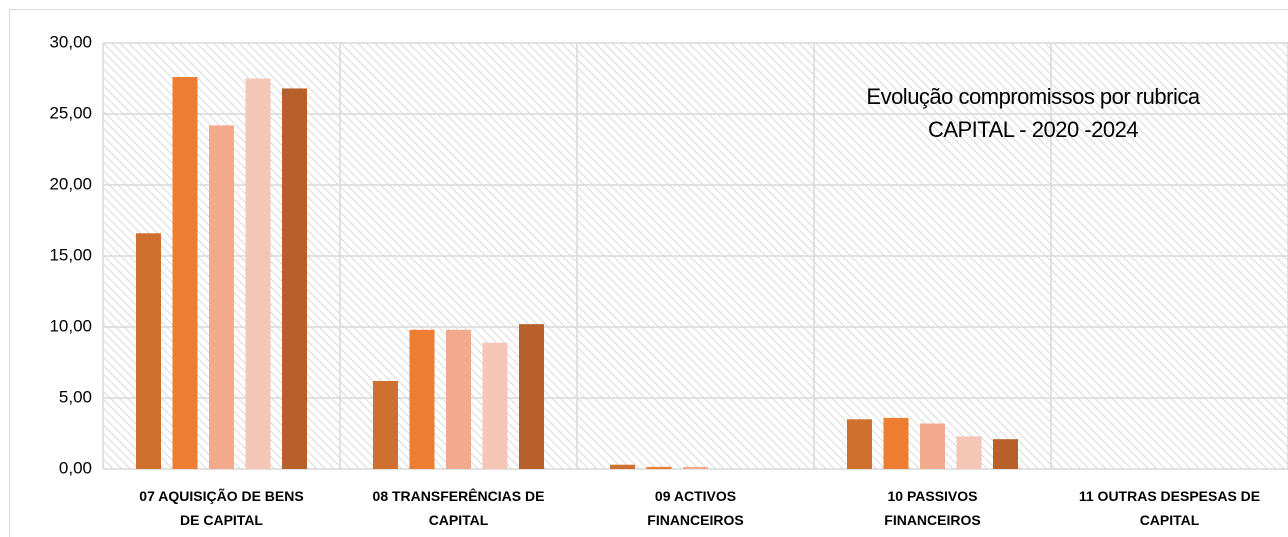  Describe the element at coordinates (459, 507) in the screenshot. I see `x-tick-label: 08 TRANSFERÊNCIAS DE CAPITAL` at that location.